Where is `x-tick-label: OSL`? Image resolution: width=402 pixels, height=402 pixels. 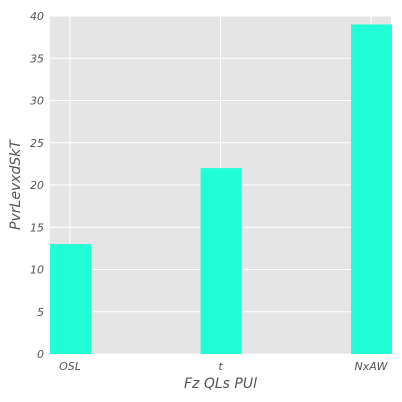
x-tick-label: OSL is located at coordinates (70, 366).